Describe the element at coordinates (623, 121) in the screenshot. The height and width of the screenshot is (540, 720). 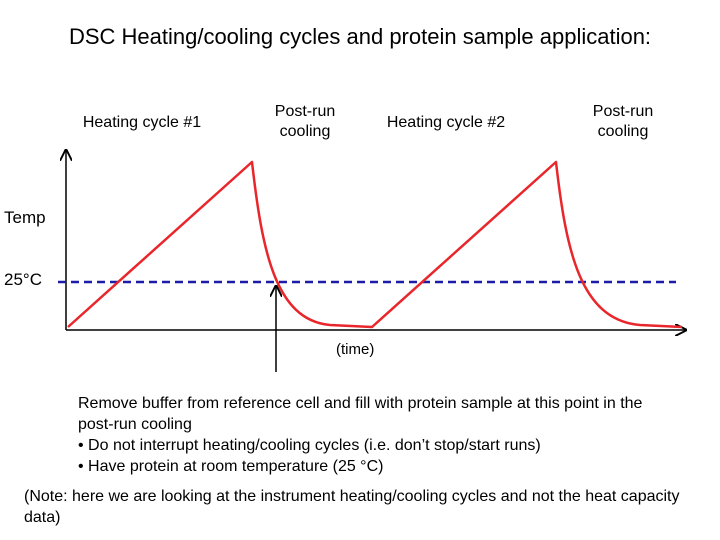
I see `phase-label-cooling-2: Post-run cooling` at that location.